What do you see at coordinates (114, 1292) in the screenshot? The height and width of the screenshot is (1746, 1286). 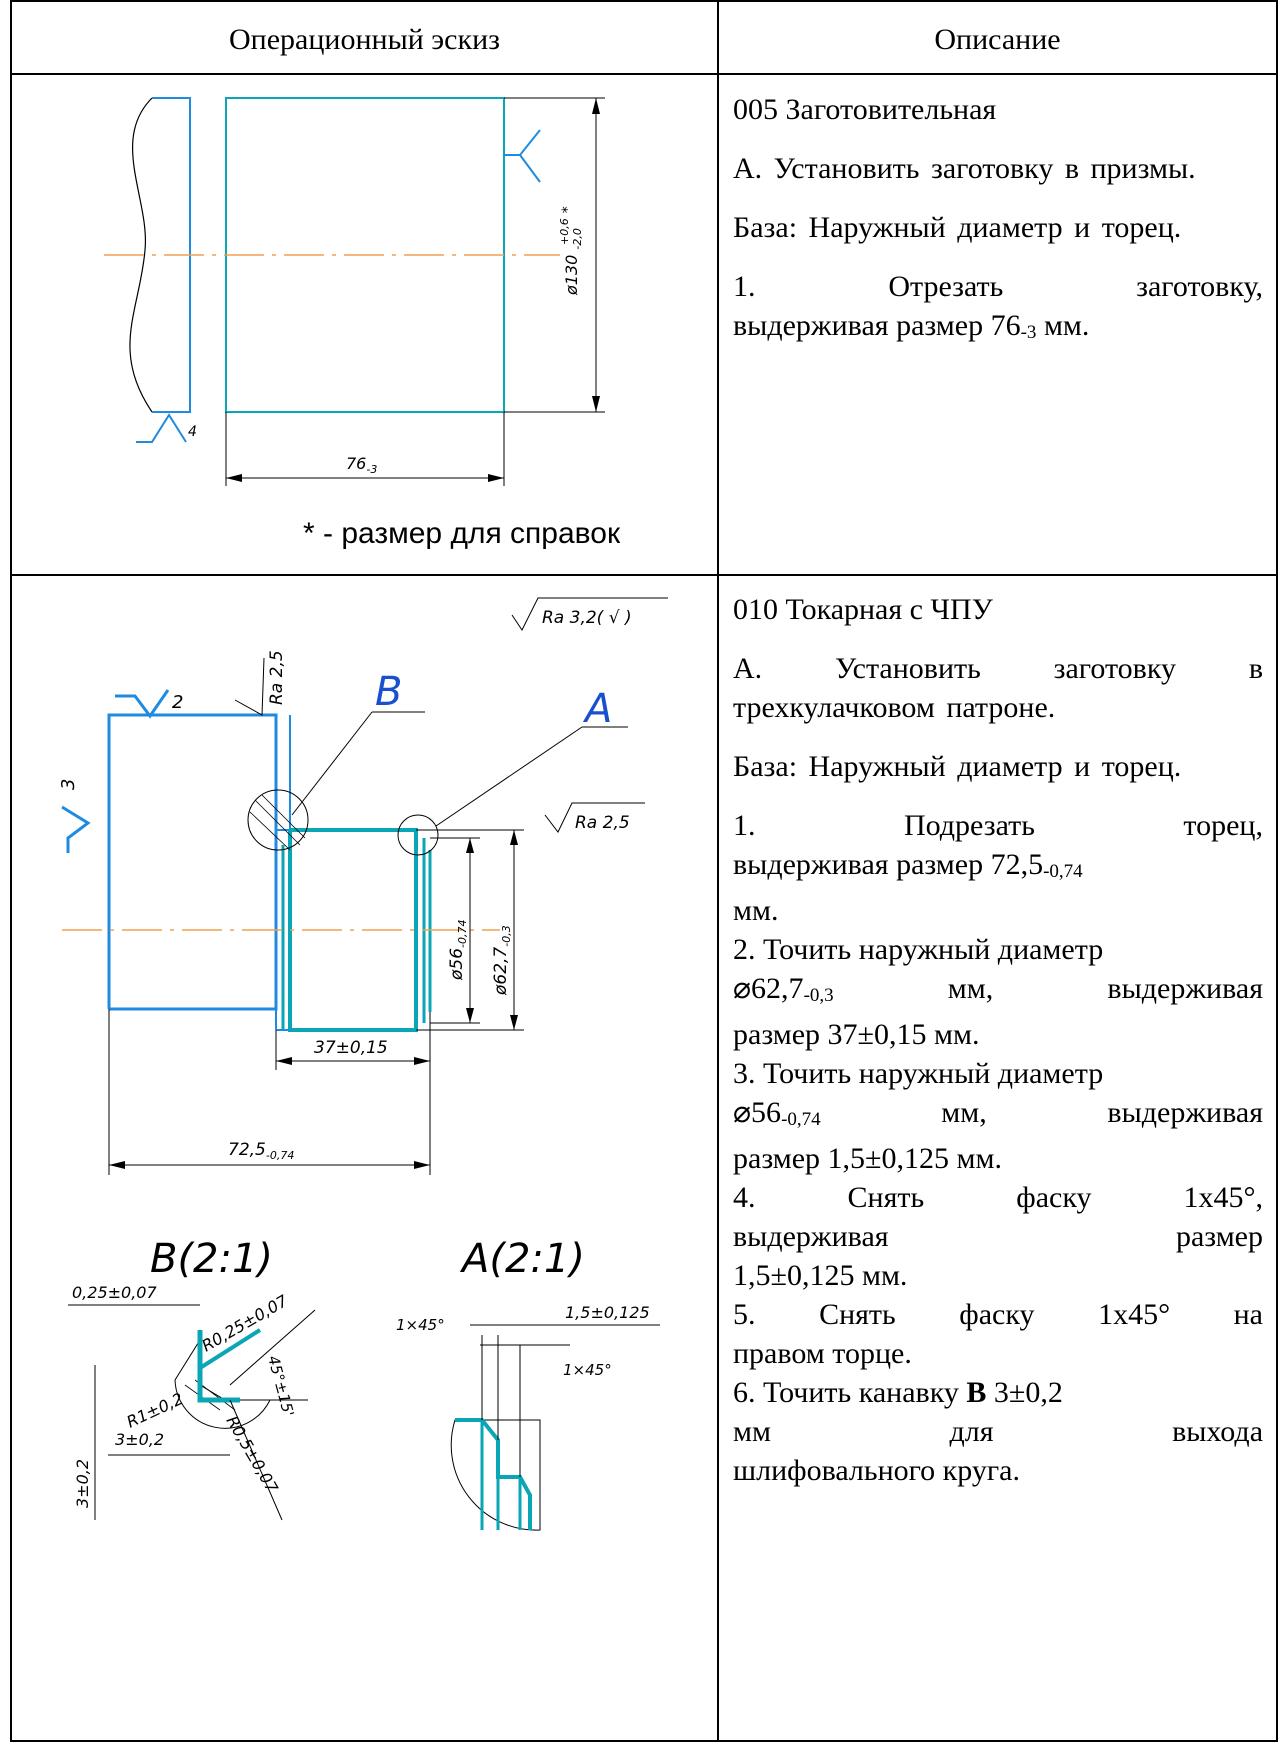 I see `b-dim-025: 0,25±0,07` at bounding box center [114, 1292].